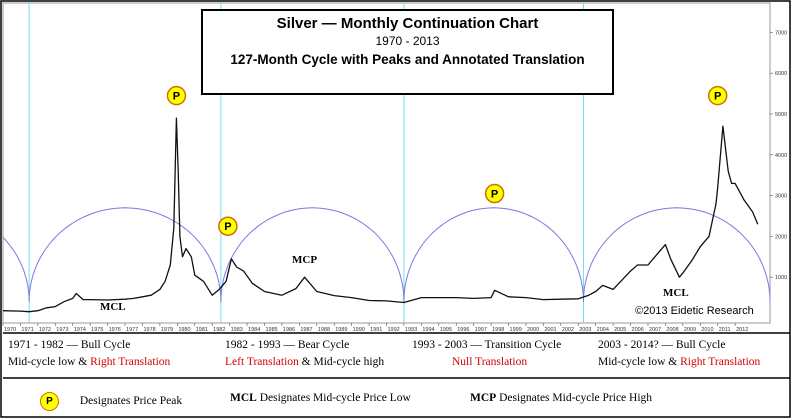 Image resolution: width=792 pixels, height=419 pixels. Describe the element at coordinates (184, 330) in the screenshot. I see `x-tick-label: 1980` at that location.